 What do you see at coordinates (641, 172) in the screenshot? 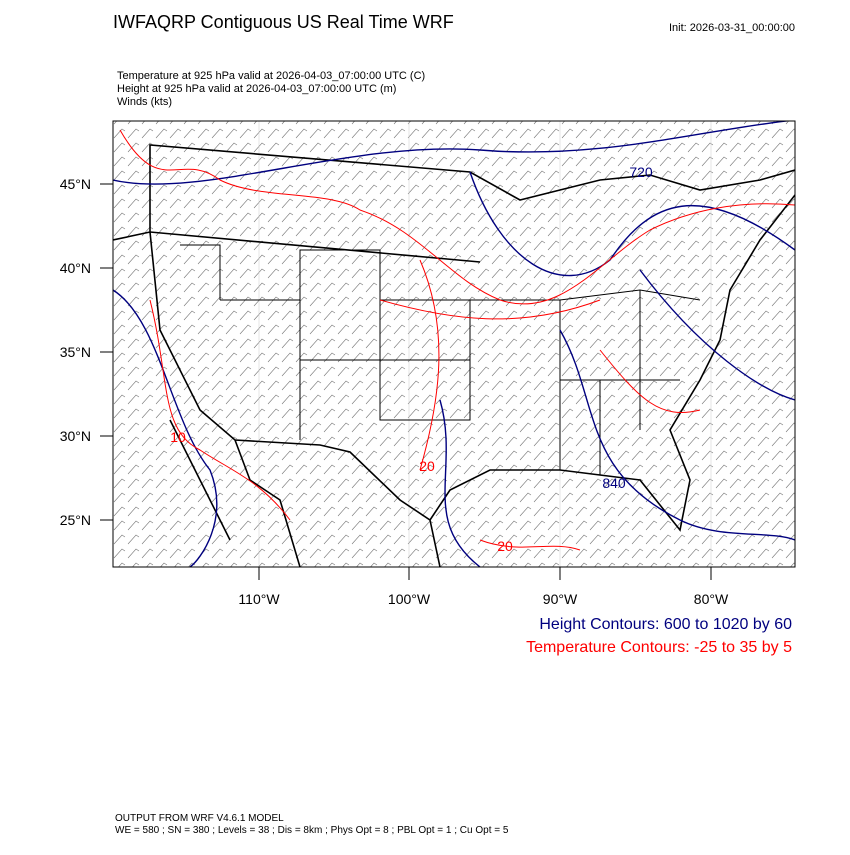
I see `height-contour-label: 720` at bounding box center [641, 172].